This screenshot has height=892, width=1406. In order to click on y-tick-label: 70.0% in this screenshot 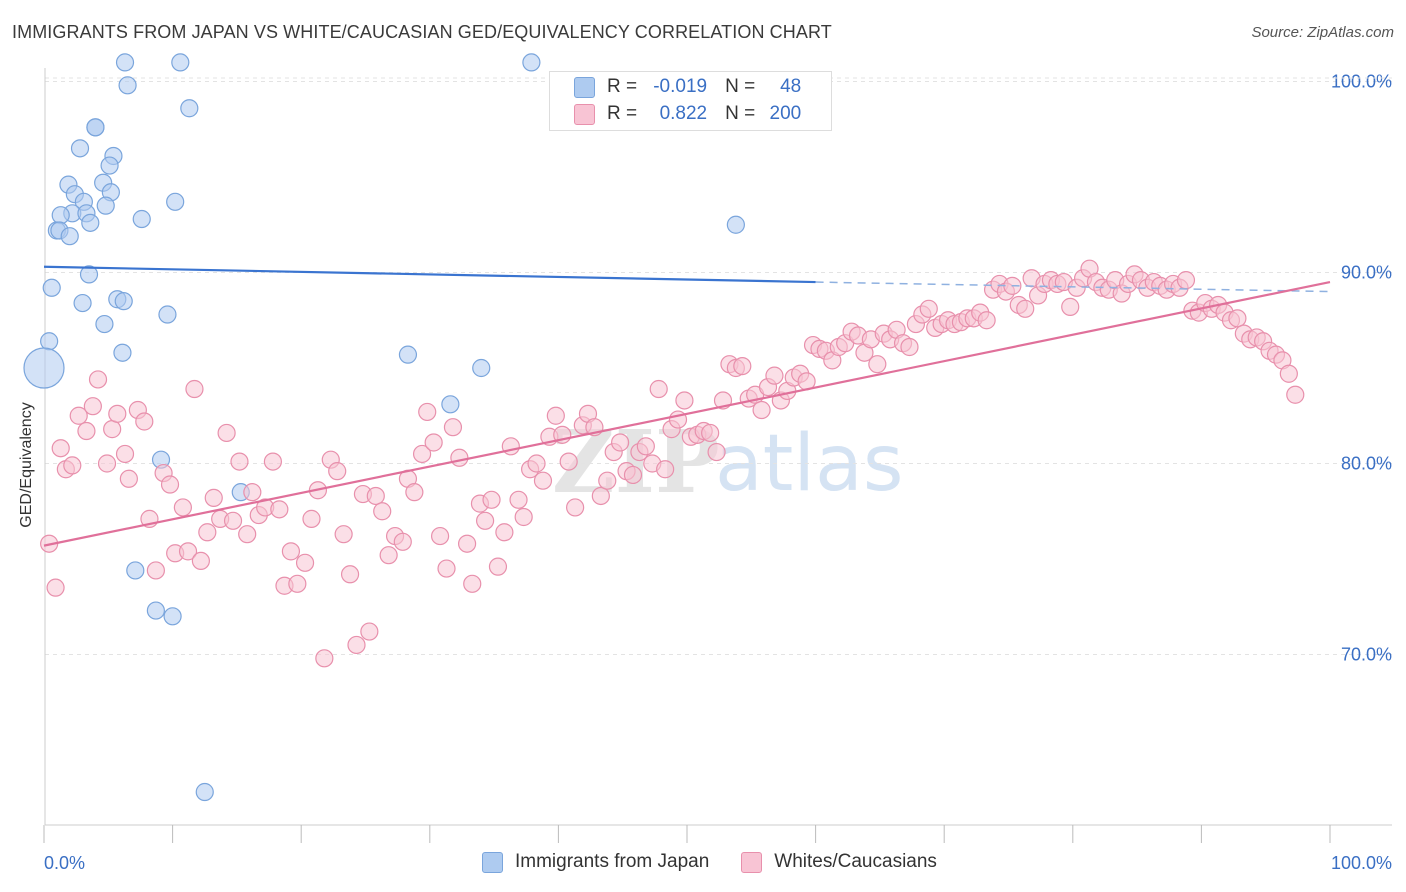, I will do `click(1366, 655)`.